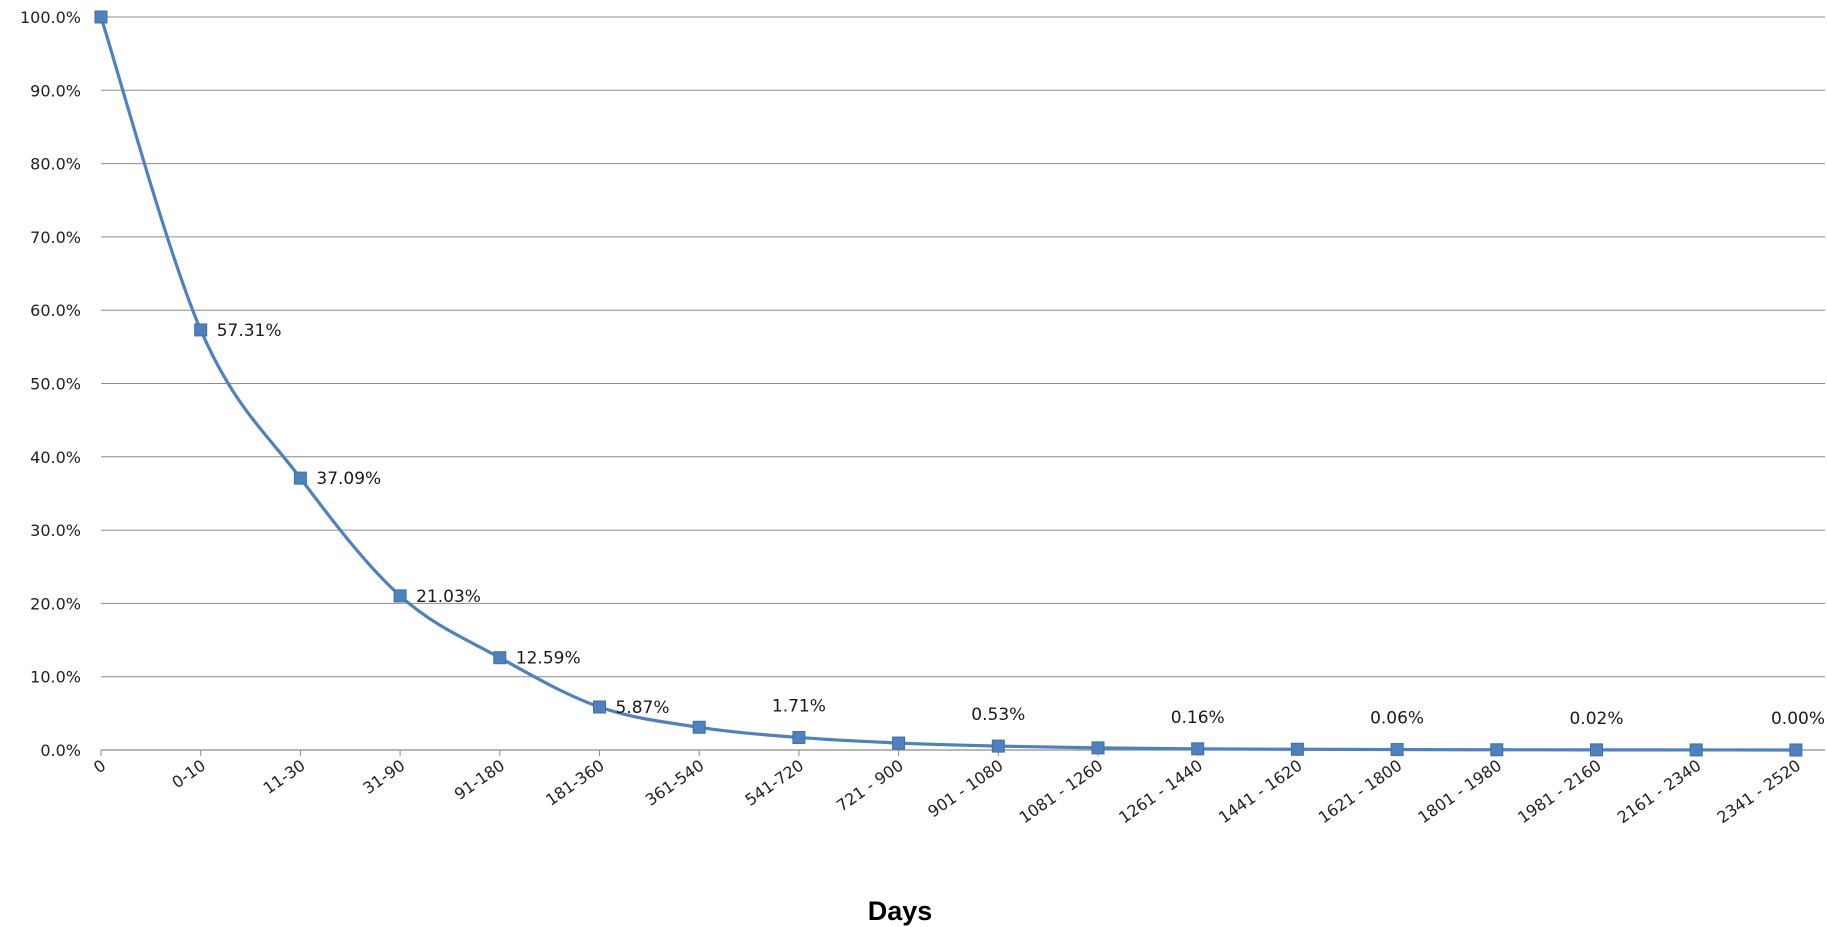 The height and width of the screenshot is (927, 1827). Describe the element at coordinates (643, 708) in the screenshot. I see `data-label: 5.87%` at that location.